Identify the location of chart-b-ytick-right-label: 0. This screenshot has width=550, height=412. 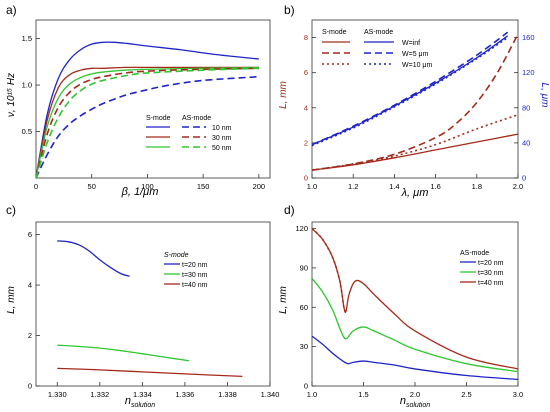
(524, 178).